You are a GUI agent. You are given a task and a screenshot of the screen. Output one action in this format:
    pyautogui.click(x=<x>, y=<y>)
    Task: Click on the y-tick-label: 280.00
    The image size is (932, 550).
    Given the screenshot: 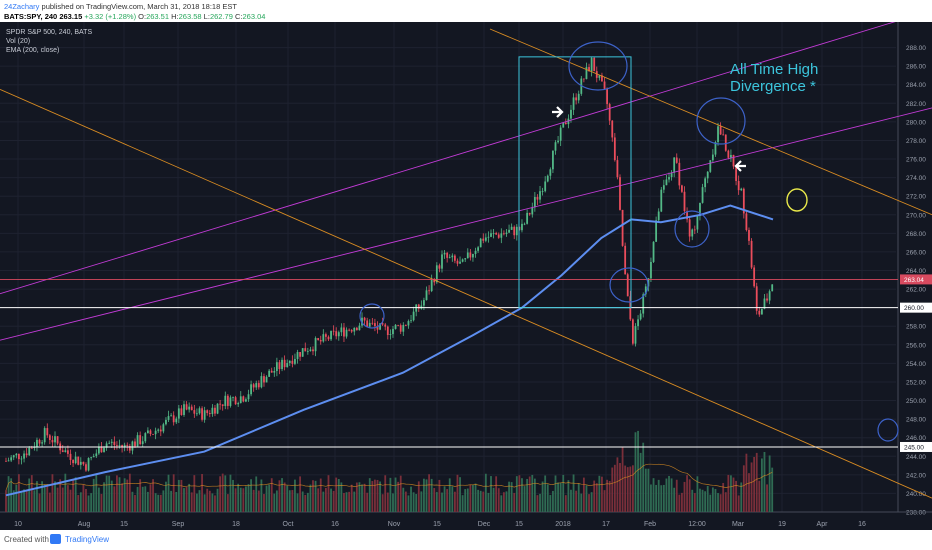 What is the action you would take?
    pyautogui.click(x=916, y=122)
    